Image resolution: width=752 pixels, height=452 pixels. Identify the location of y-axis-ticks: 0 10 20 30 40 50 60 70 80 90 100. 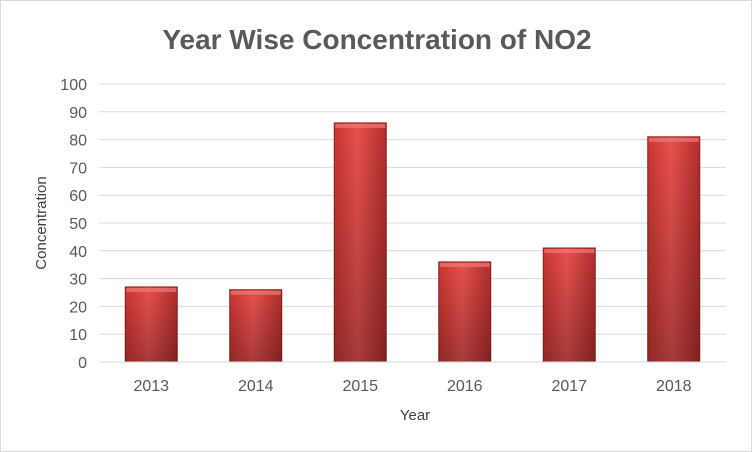
(73, 224).